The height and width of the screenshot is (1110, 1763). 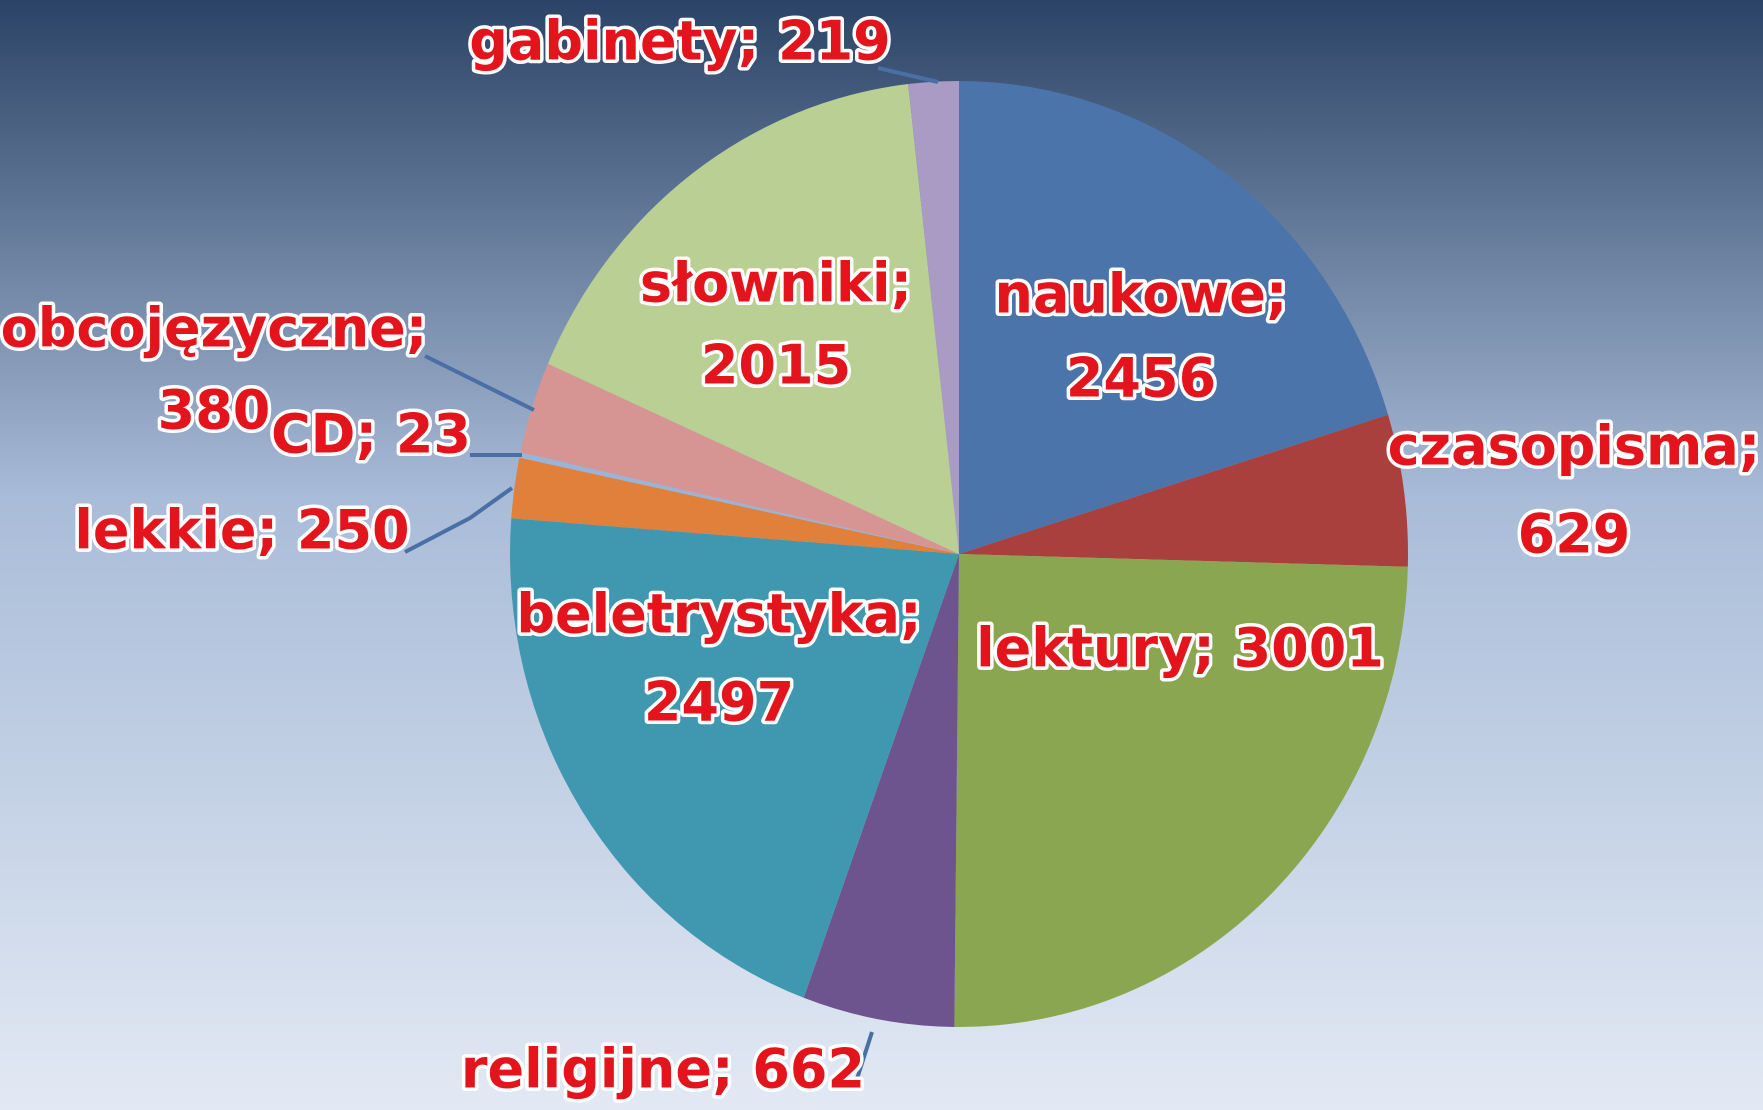 I want to click on data-label: obcojęzyczne;, so click(x=214, y=328).